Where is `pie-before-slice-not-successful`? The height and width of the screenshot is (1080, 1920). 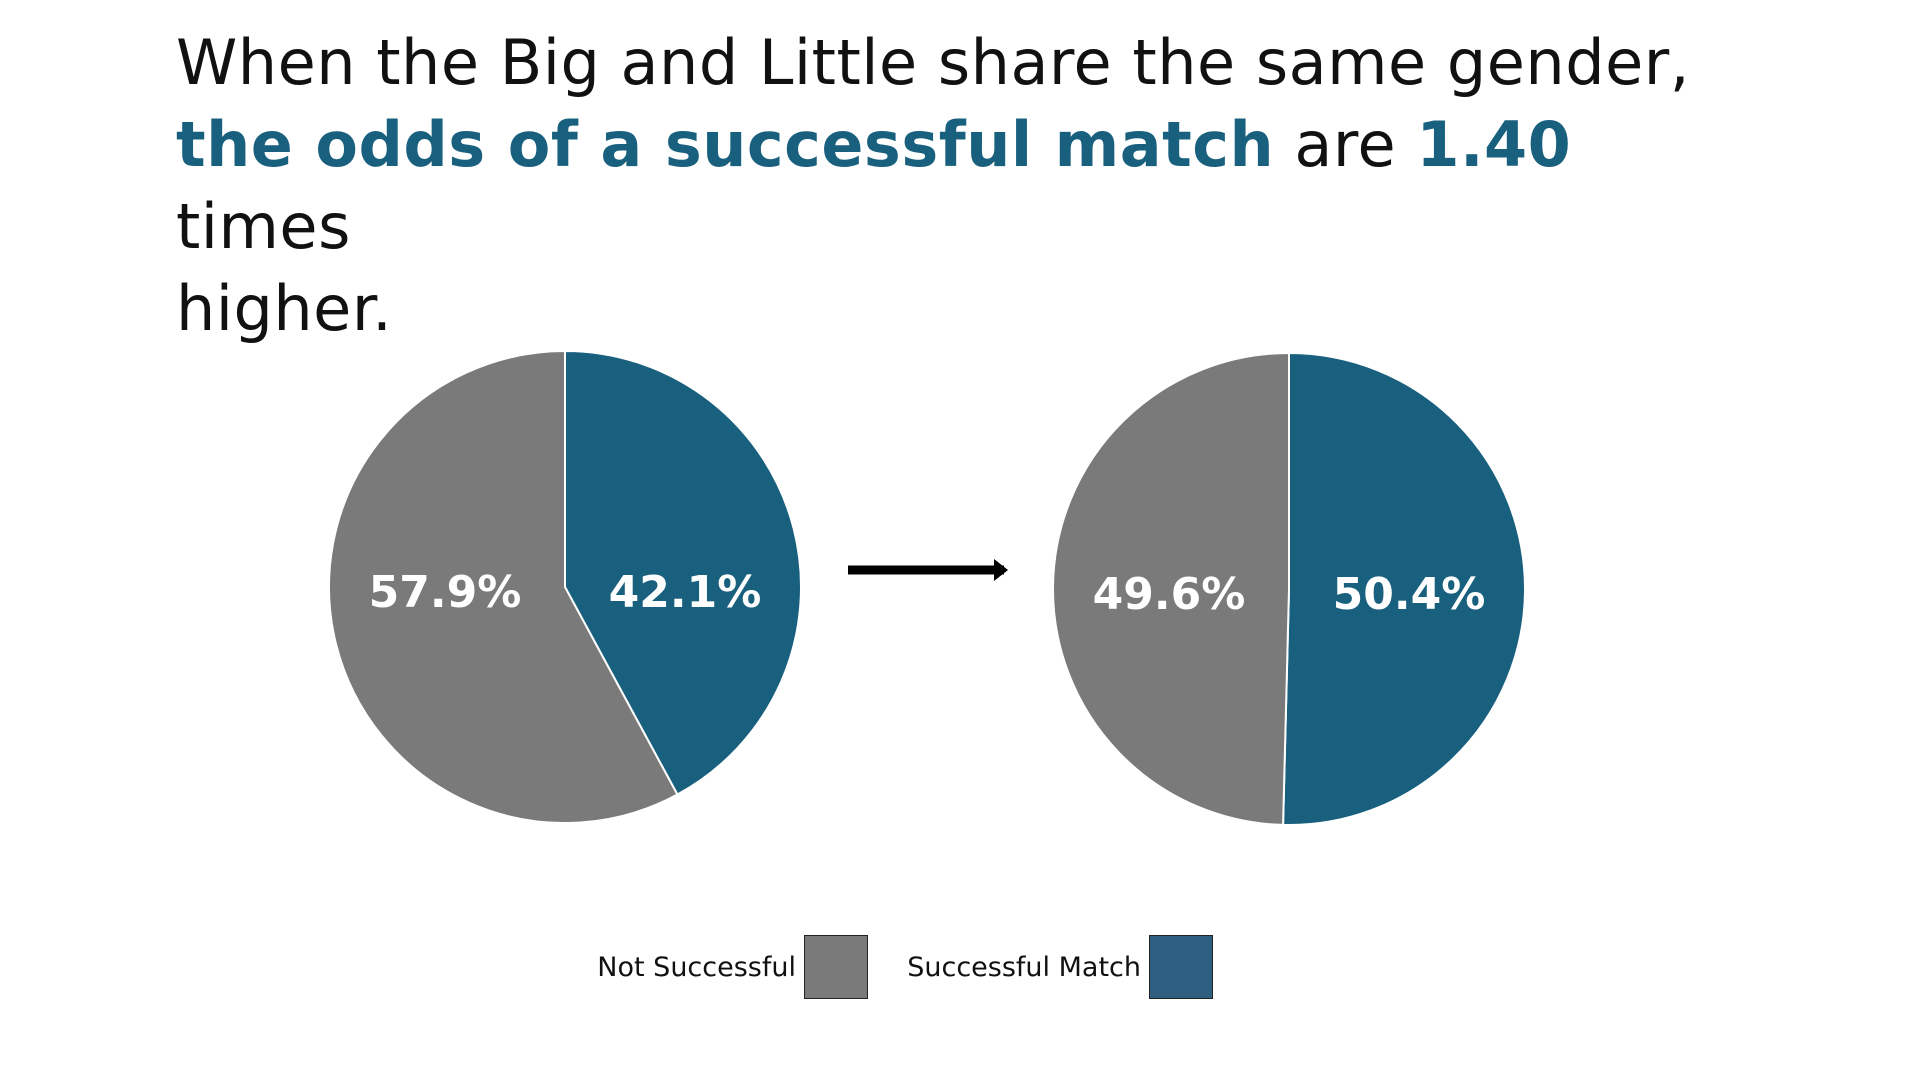 pie-before-slice-not-successful is located at coordinates (503, 586).